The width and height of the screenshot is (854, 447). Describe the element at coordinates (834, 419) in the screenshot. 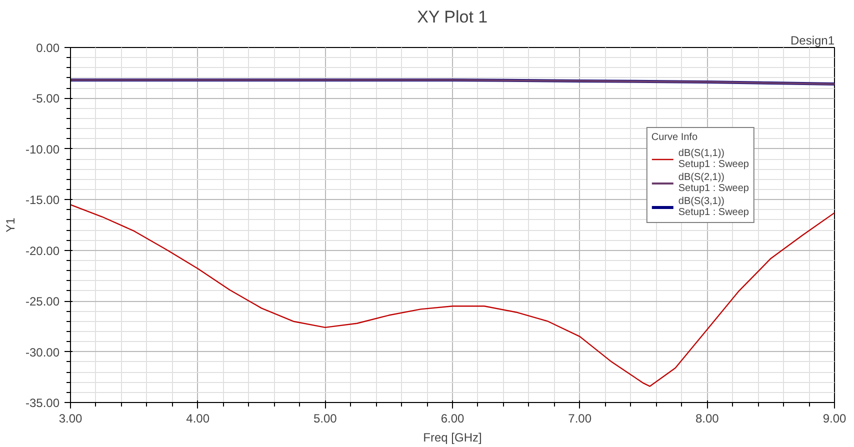

I see `x-tick-label: 9.00` at that location.